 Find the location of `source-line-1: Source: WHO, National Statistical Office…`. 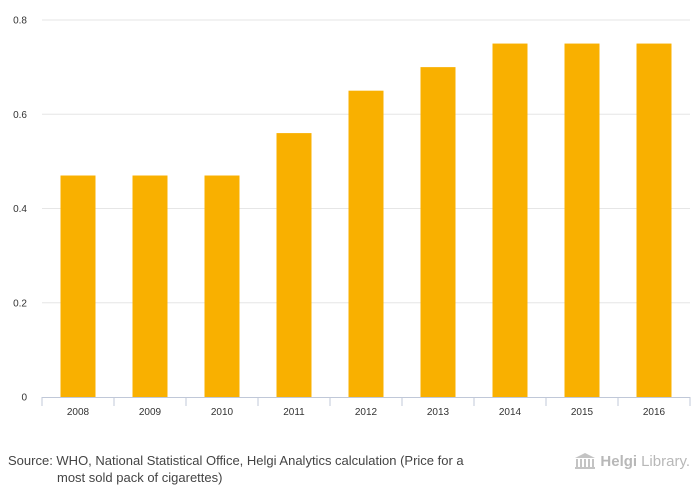

source-line-1: Source: WHO, National Statistical Office… is located at coordinates (236, 460).